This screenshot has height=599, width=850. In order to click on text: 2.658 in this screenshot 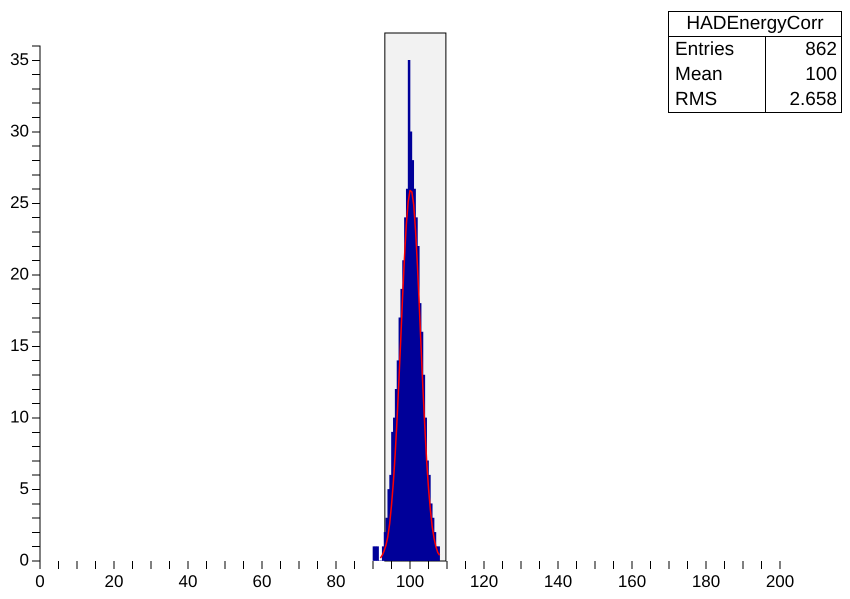, I will do `click(813, 100)`.